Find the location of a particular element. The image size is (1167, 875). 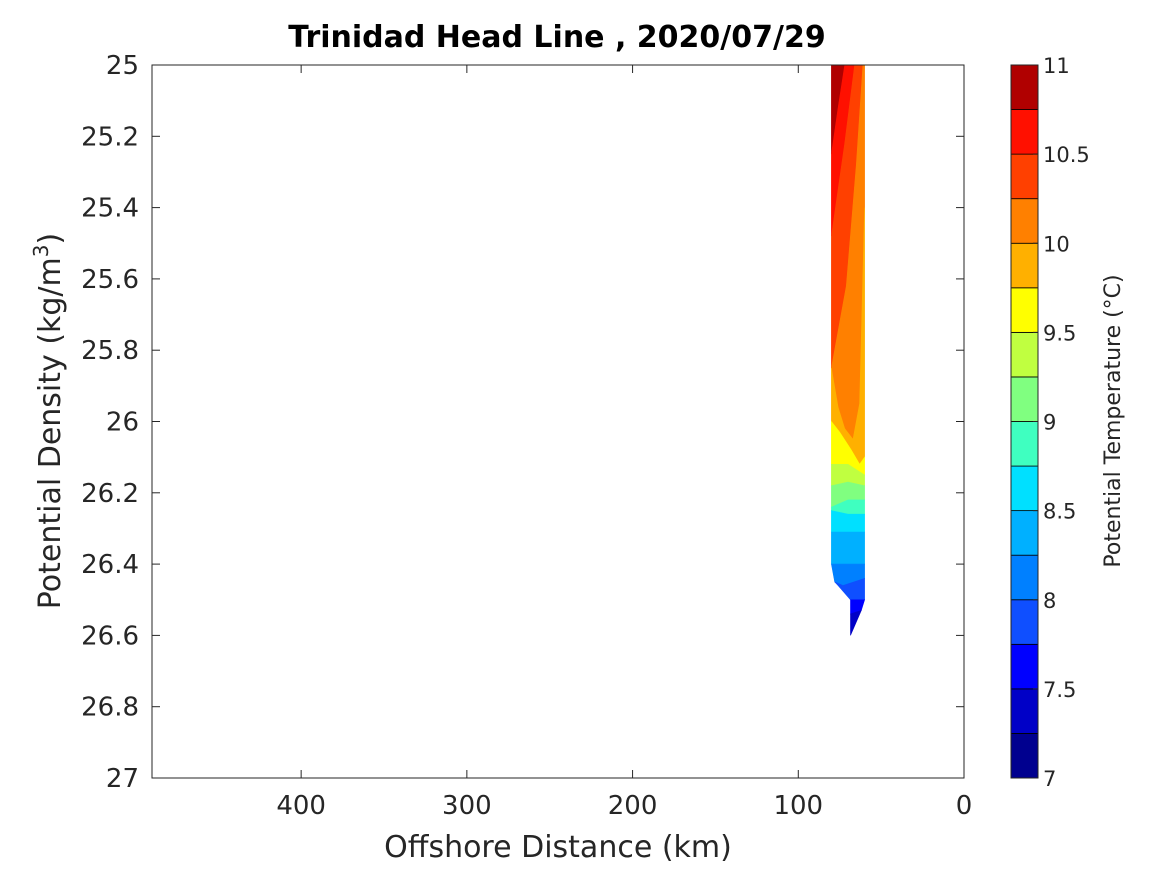

y-axis-label: Potential Density (kg/m3) is located at coordinates (48, 421).